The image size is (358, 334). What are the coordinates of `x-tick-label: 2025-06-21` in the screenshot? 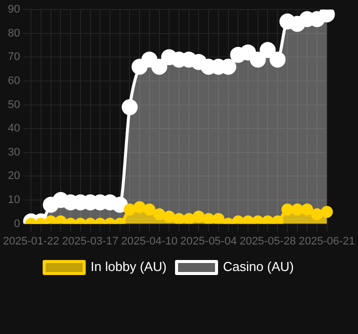 It's located at (327, 241).